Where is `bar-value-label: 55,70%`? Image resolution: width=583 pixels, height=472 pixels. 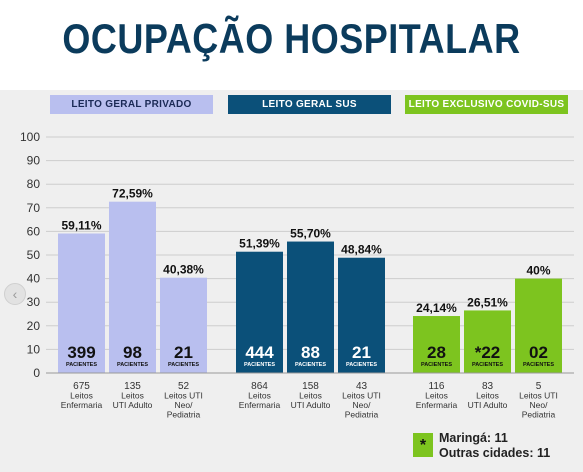 bar-value-label: 55,70% is located at coordinates (310, 234).